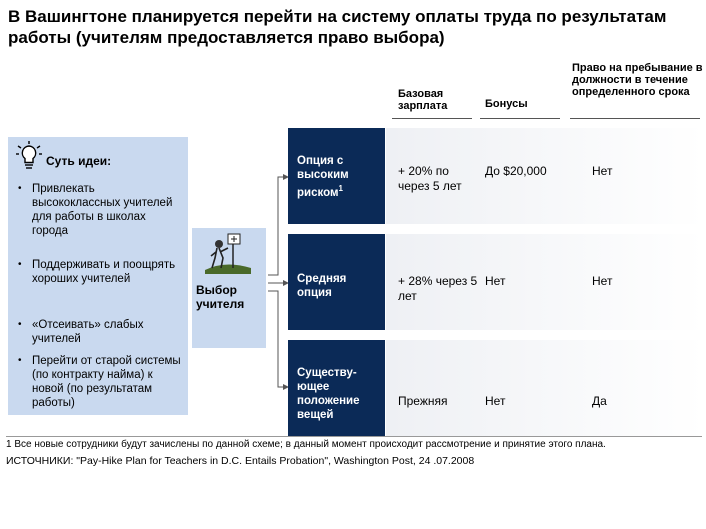 The image size is (706, 529). What do you see at coordinates (423, 401) in the screenshot?
I see `cell-base-salary: Прежняя` at bounding box center [423, 401].